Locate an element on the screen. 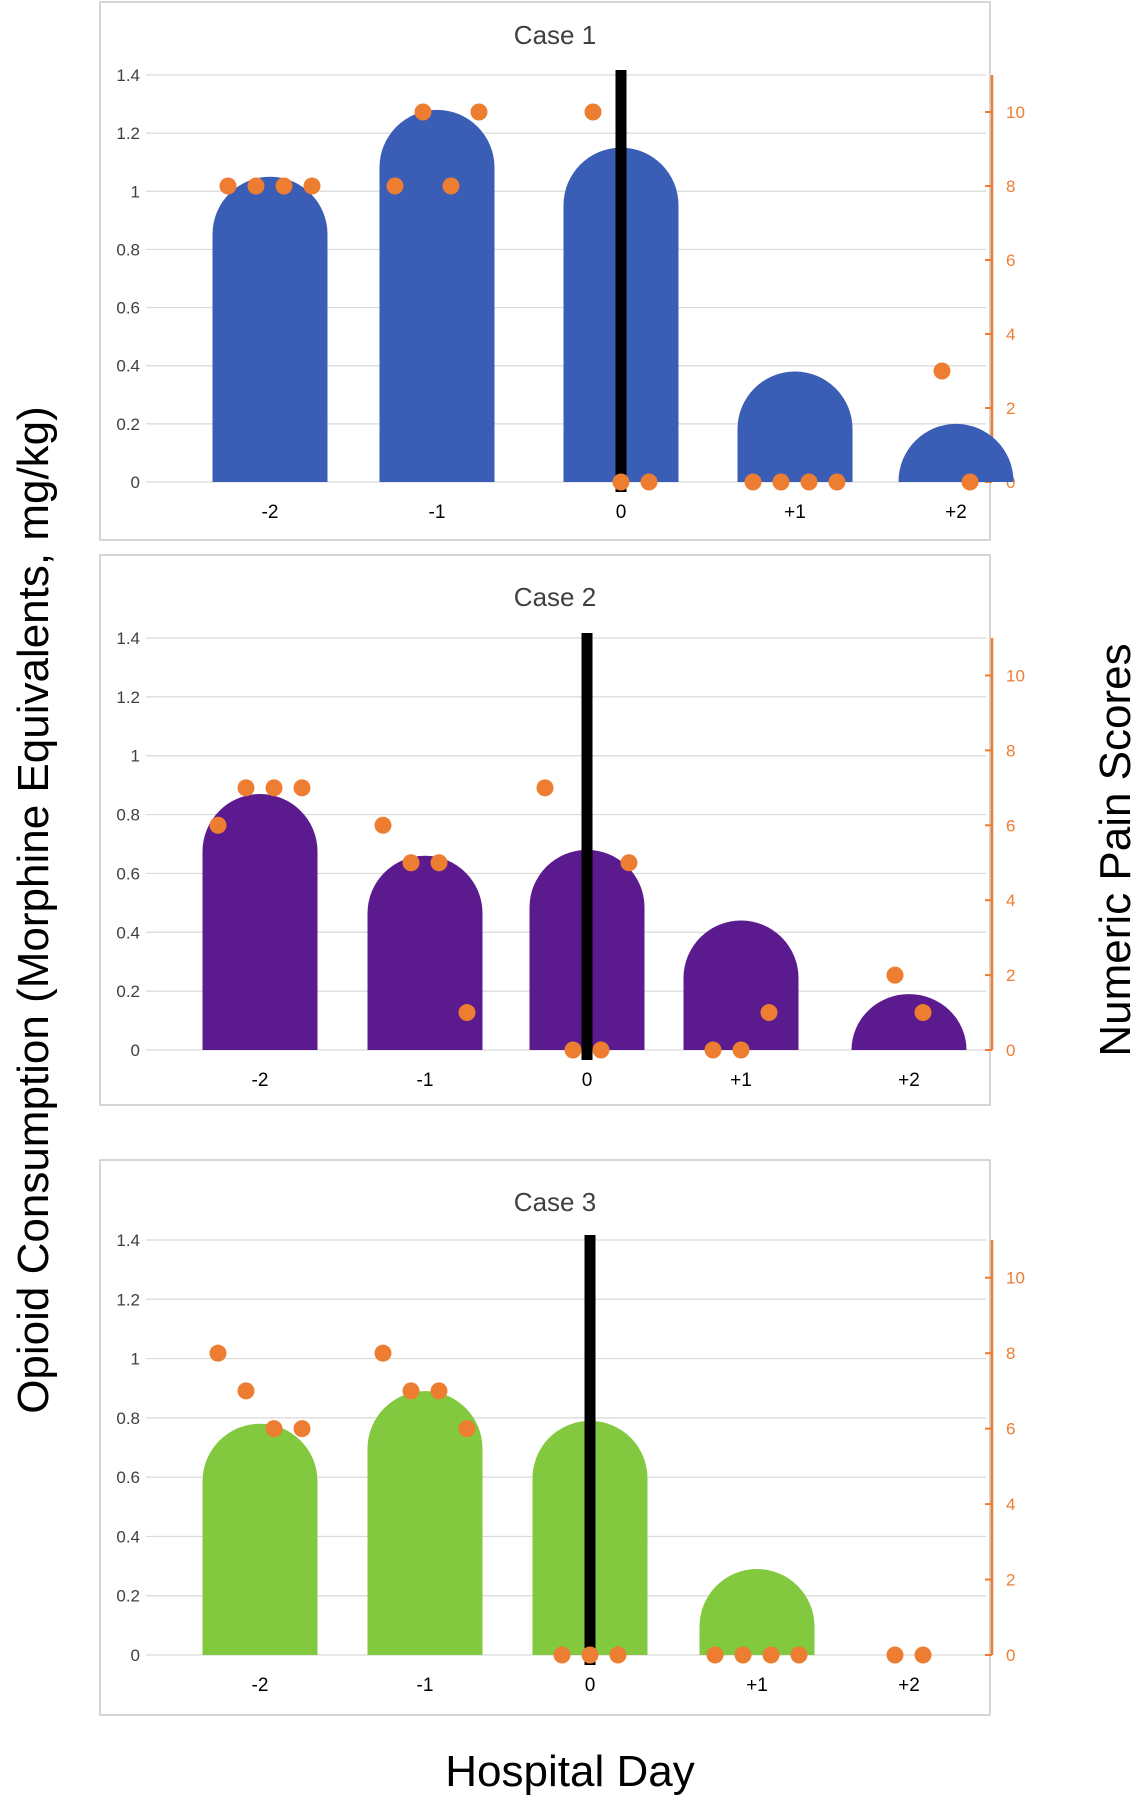 The height and width of the screenshot is (1800, 1141). right-axis-title: Numeric Pain Scores is located at coordinates (1115, 849).